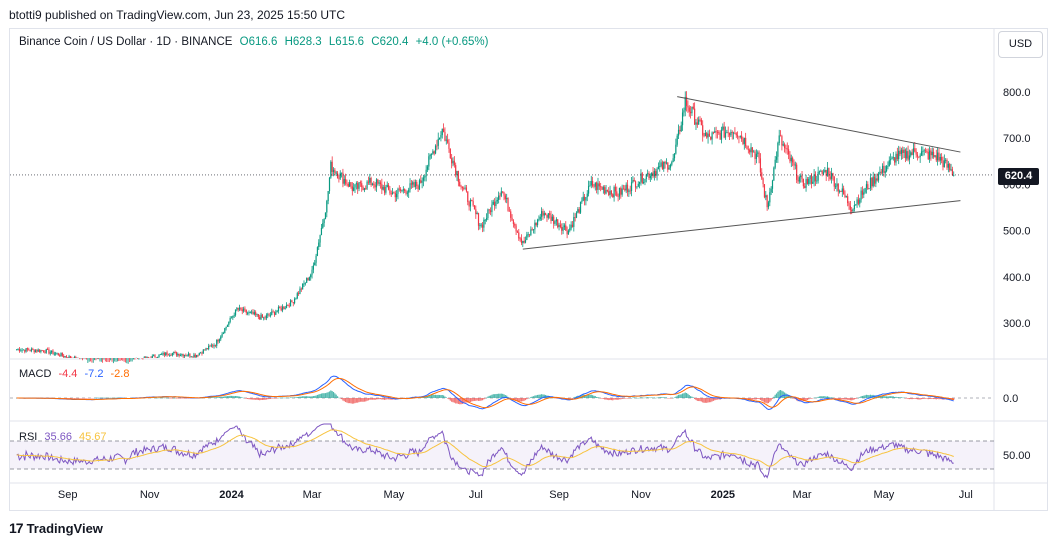 The width and height of the screenshot is (1057, 546). What do you see at coordinates (258, 42) in the screenshot?
I see `ohlc-open: O616.6` at bounding box center [258, 42].